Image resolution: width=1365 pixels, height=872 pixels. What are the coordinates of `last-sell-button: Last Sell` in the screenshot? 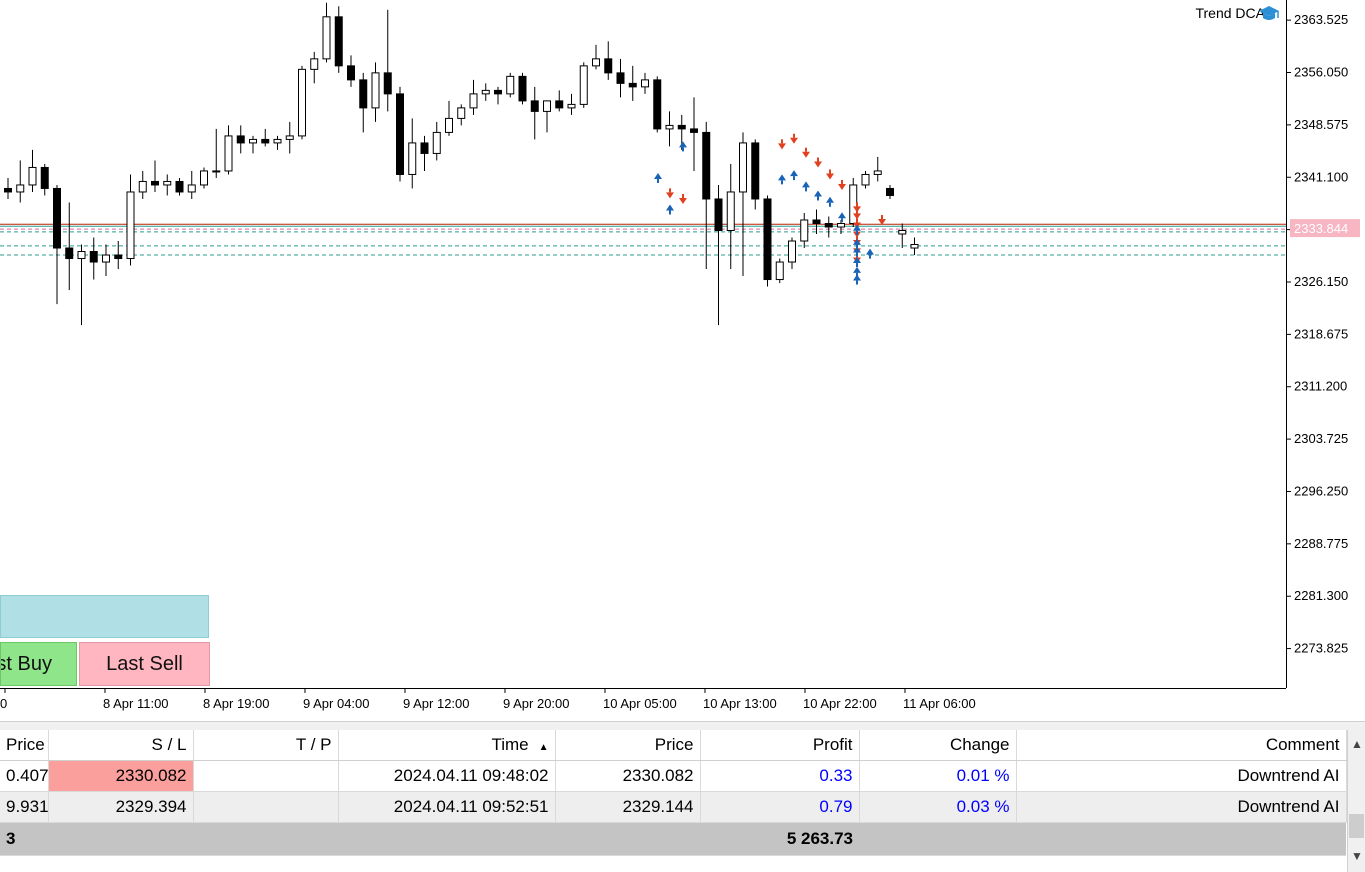 It's located at (144, 664).